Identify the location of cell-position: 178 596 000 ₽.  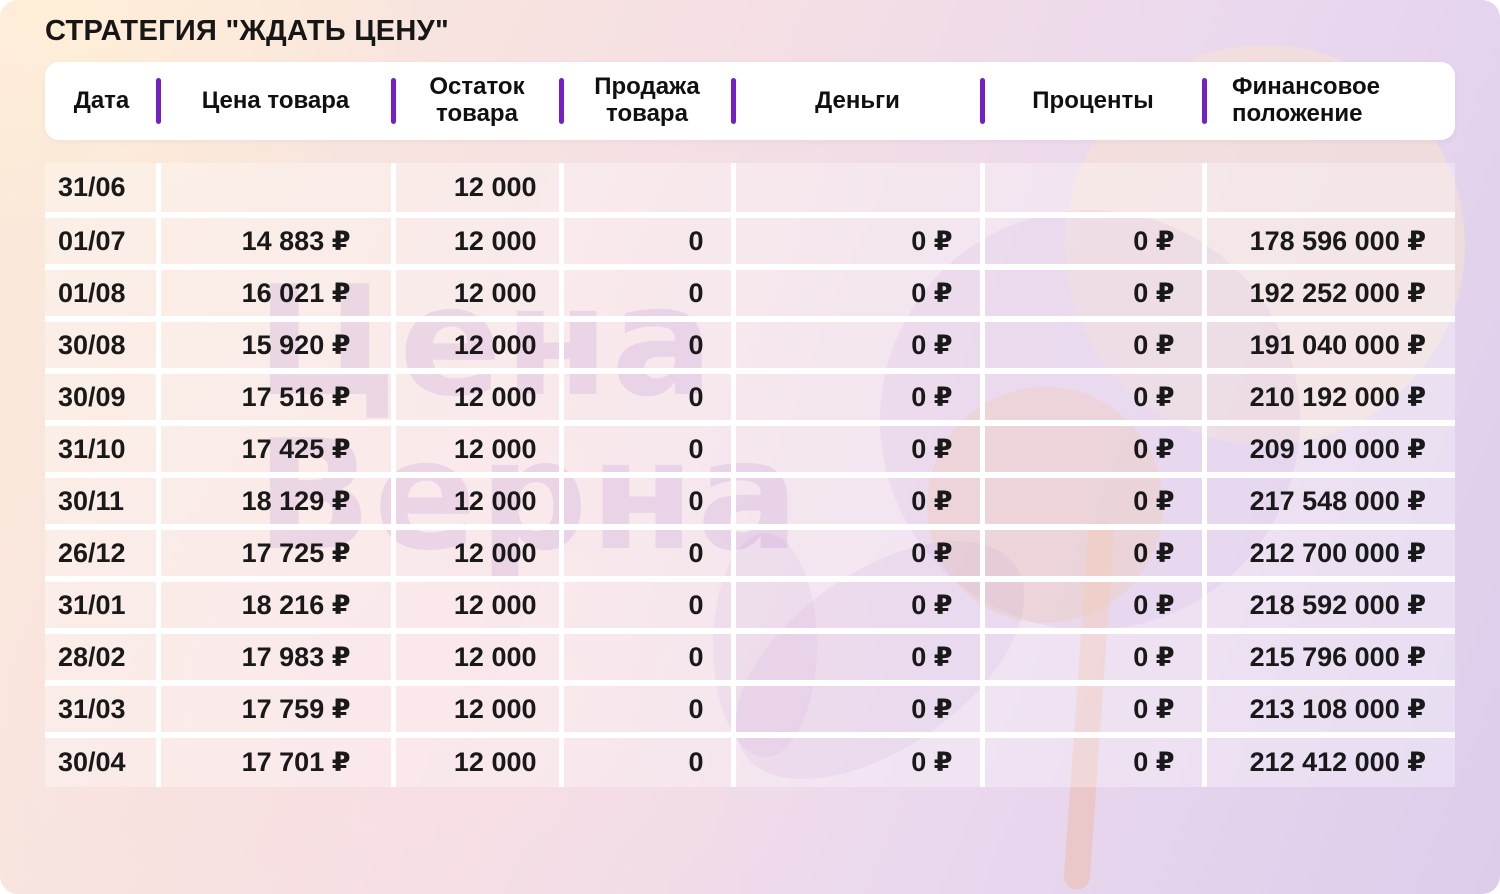
(1329, 242).